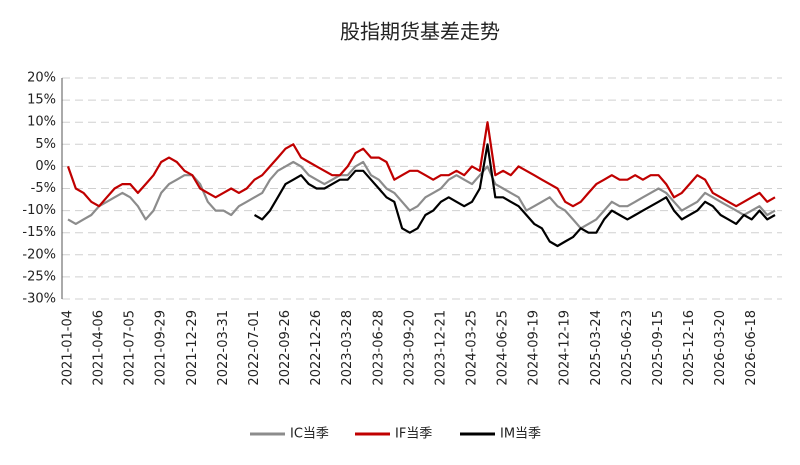 The width and height of the screenshot is (800, 465). What do you see at coordinates (254, 348) in the screenshot?
I see `x-tick-label: 2022-07-01` at bounding box center [254, 348].